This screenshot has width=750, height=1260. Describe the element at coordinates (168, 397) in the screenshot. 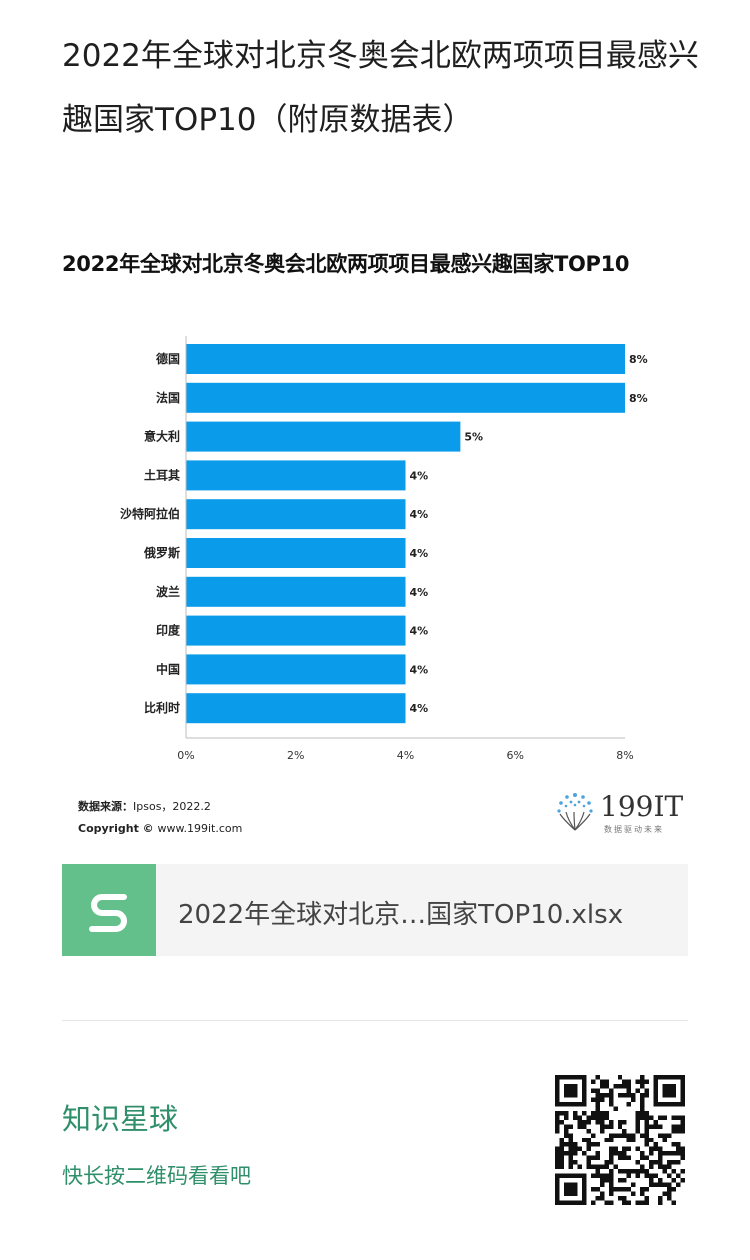

I see `category-label: 法国` at that location.